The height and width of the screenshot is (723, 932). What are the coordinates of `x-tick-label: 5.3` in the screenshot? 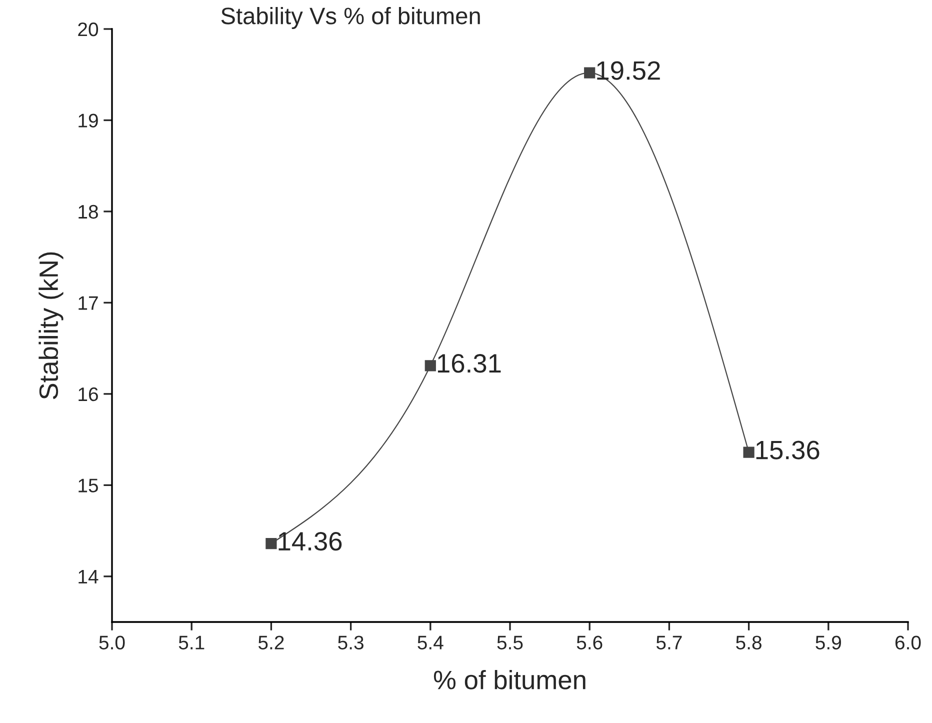 It's located at (351, 643).